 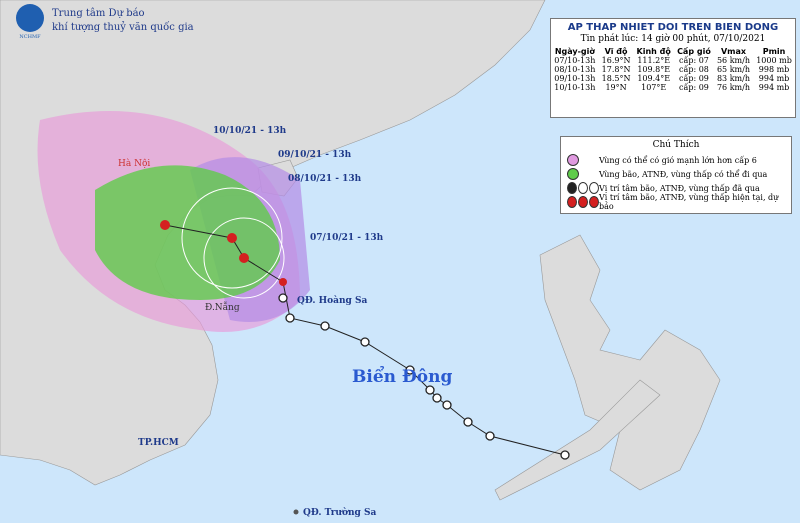 What do you see at coordinates (673, 87) in the screenshot?
I see `table-row: 10/10-13h 19°N 107°E cấp: 09 76 km/h 994 mb` at bounding box center [673, 87].